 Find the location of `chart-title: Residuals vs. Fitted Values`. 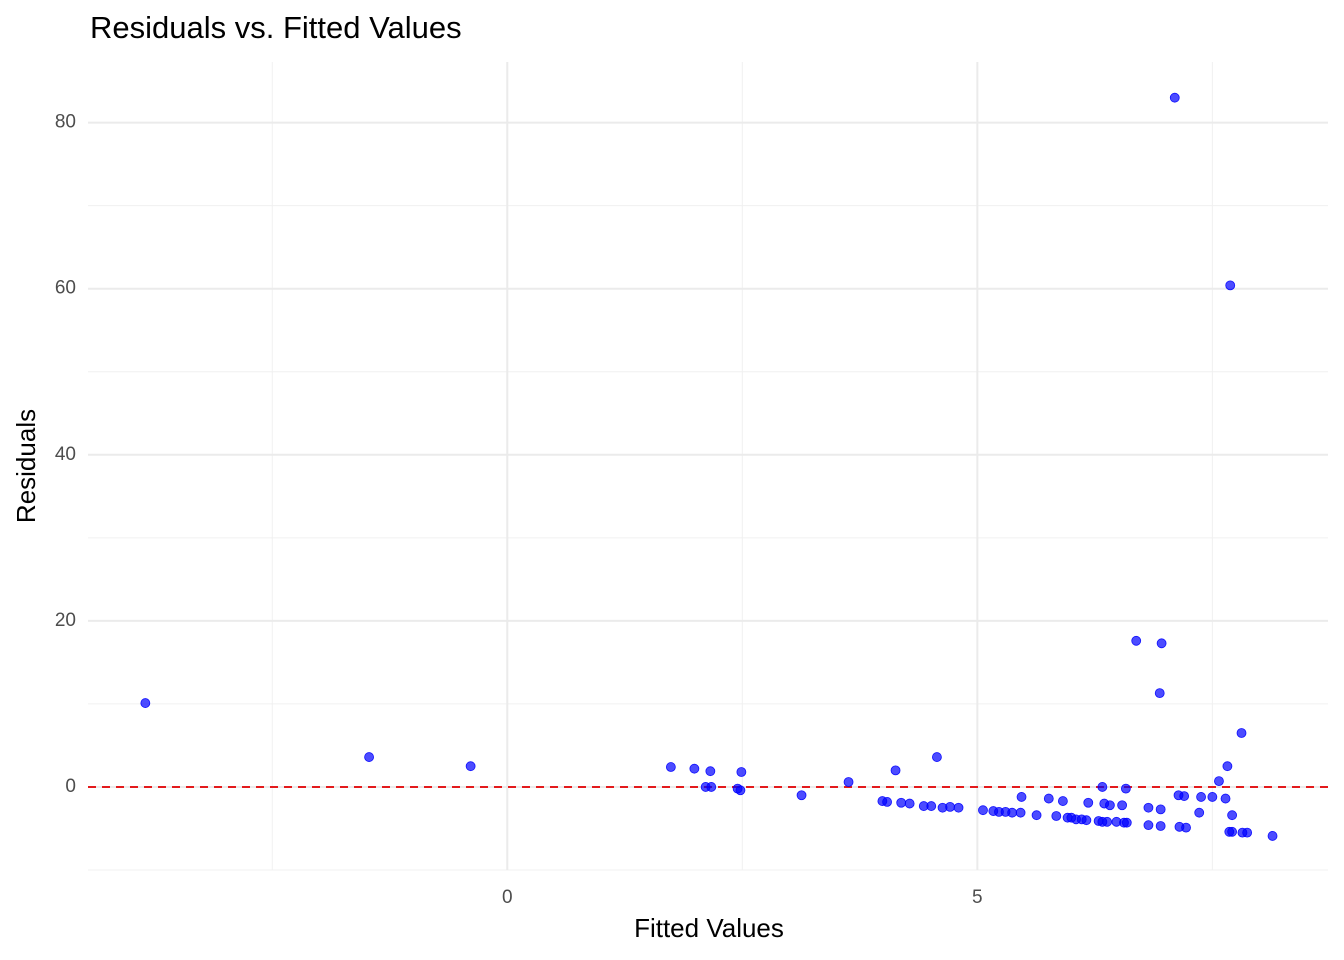

chart-title: Residuals vs. Fitted Values is located at coordinates (276, 27).